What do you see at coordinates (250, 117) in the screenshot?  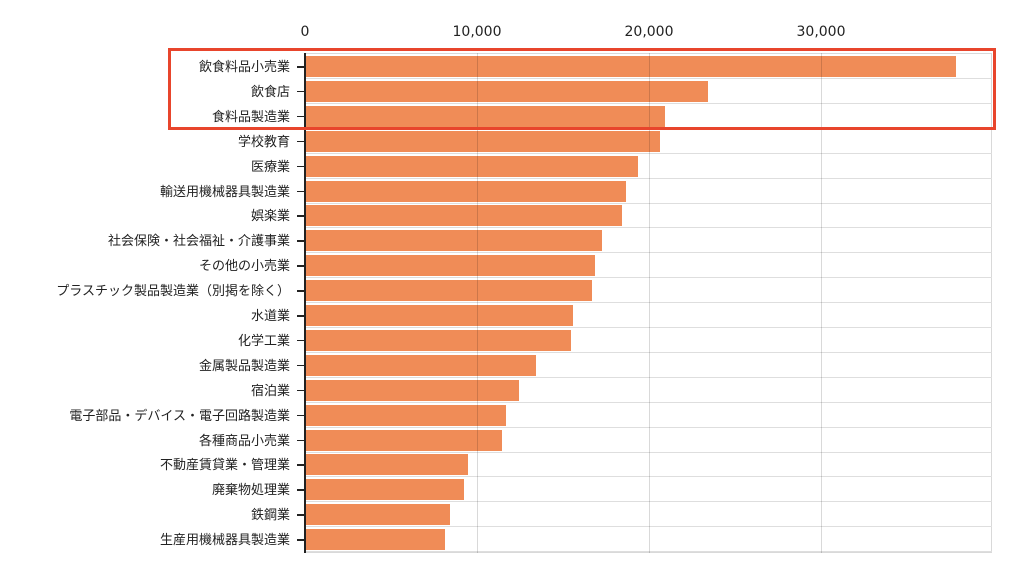 I see `category-label: 食料品製造業` at bounding box center [250, 117].